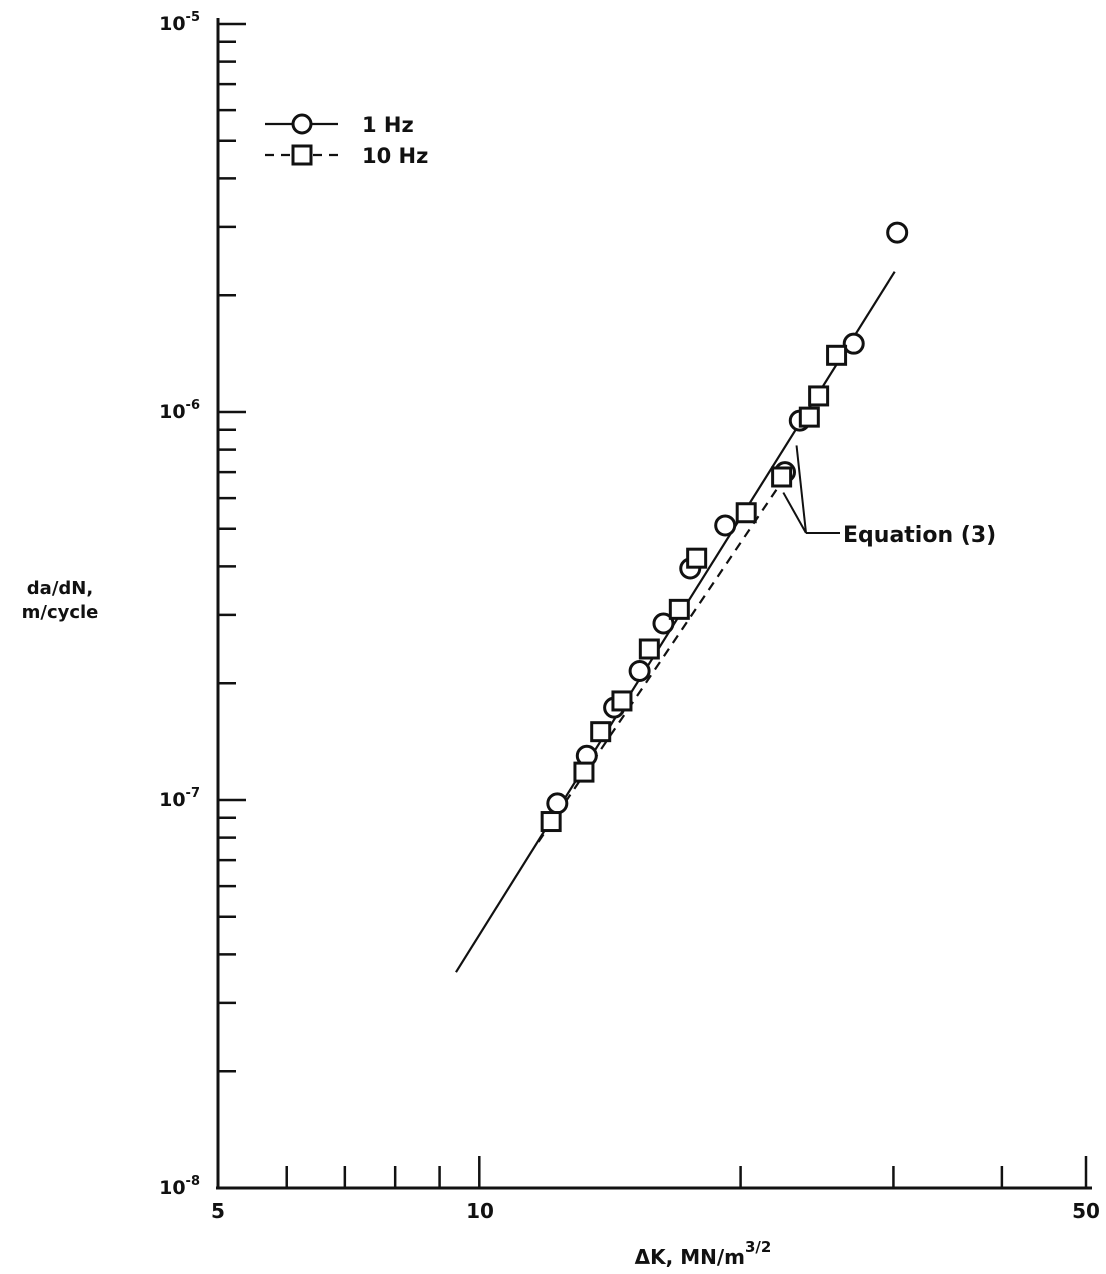  I want to click on legend-square-marker, so click(302, 155).